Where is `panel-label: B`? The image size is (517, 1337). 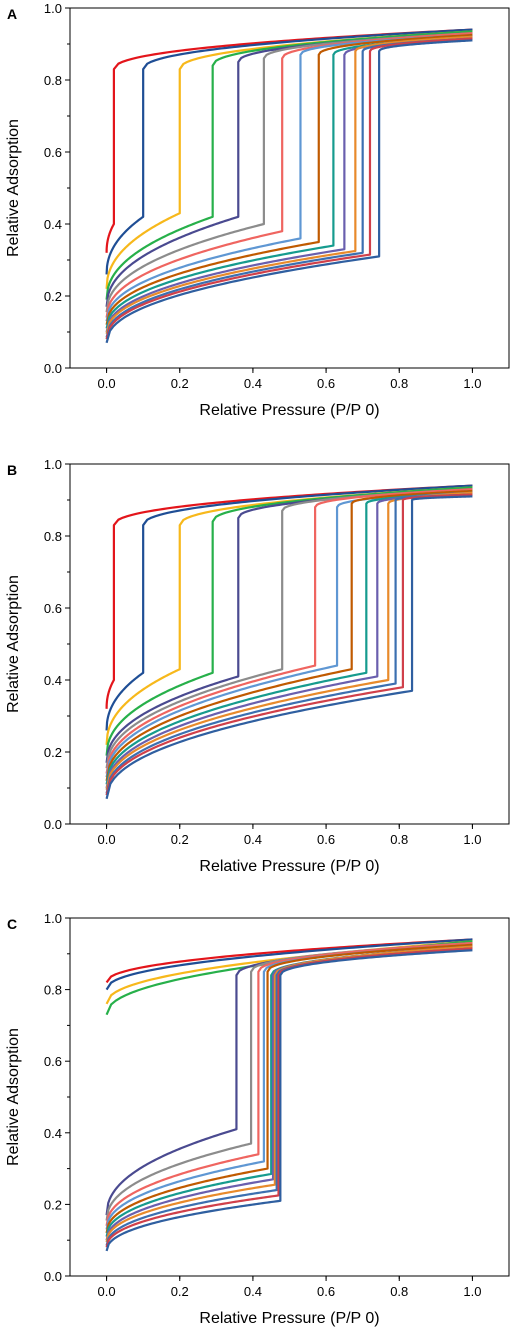 panel-label: B is located at coordinates (12, 470).